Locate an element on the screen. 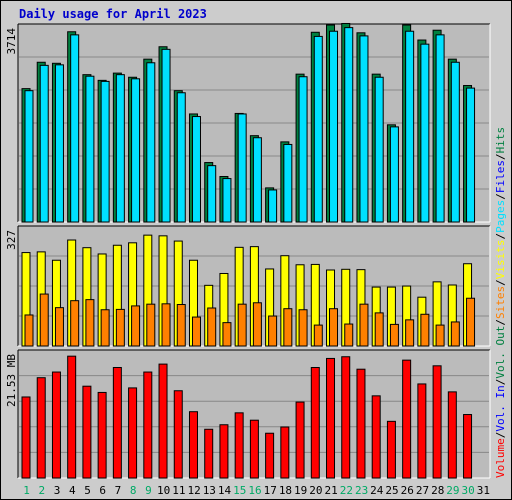  day-label-4: 4 is located at coordinates (72, 490).